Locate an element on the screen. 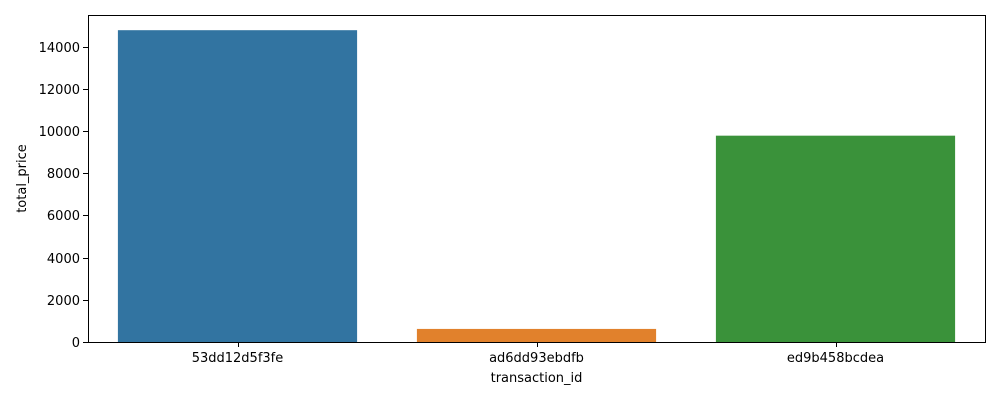 This screenshot has width=1000, height=400. y-tick-label: 14000 is located at coordinates (59, 48).